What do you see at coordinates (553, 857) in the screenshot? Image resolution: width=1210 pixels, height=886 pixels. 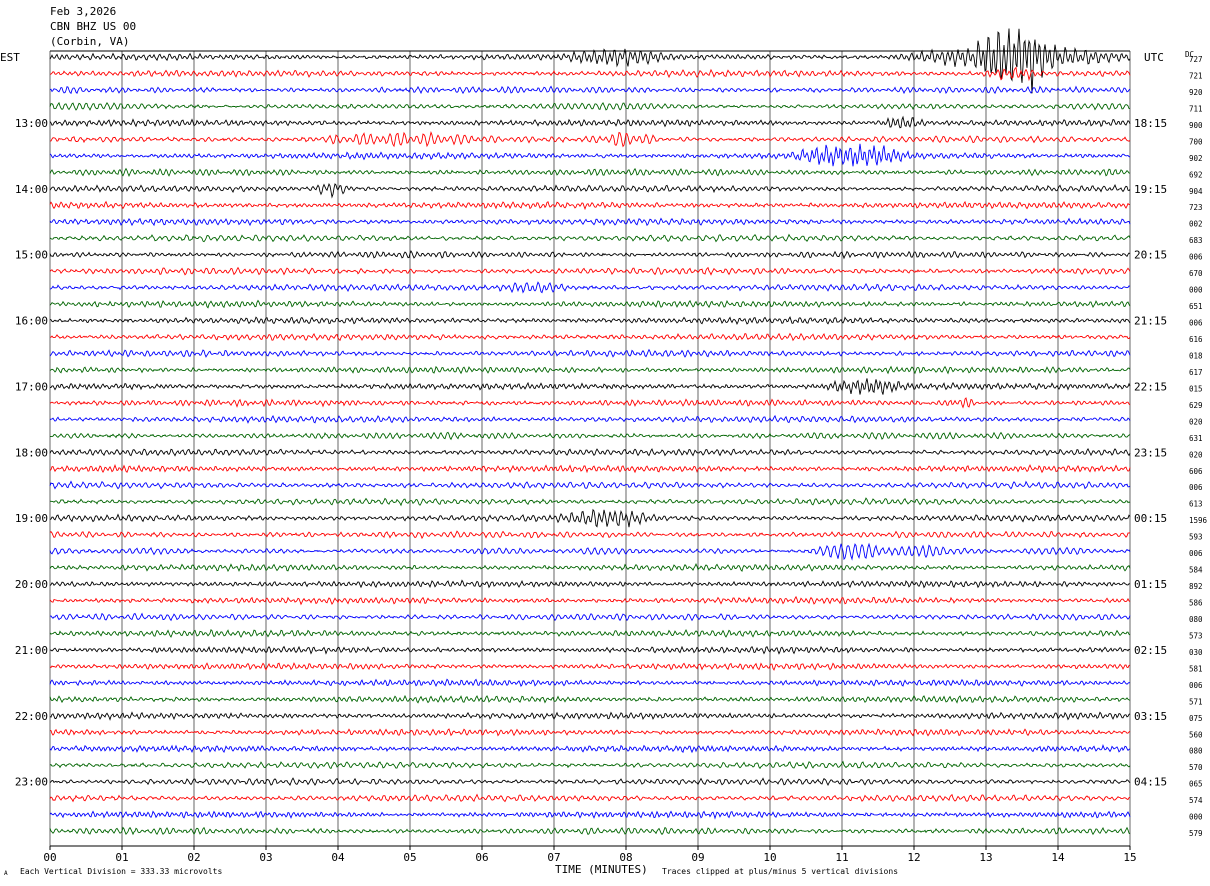 I see `x-tick-label: 07` at bounding box center [553, 857].